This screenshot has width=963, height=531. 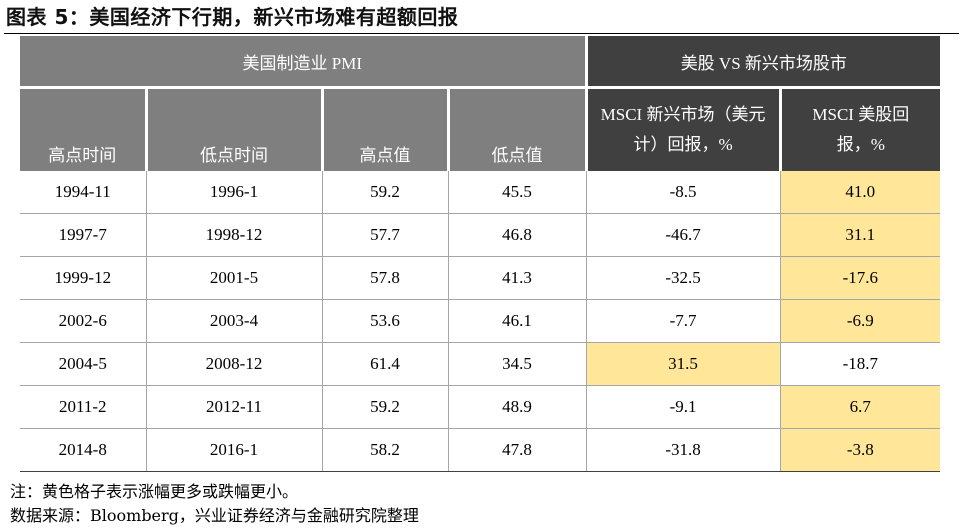 What do you see at coordinates (83, 192) in the screenshot?
I see `high-time-cell: 1994-11` at bounding box center [83, 192].